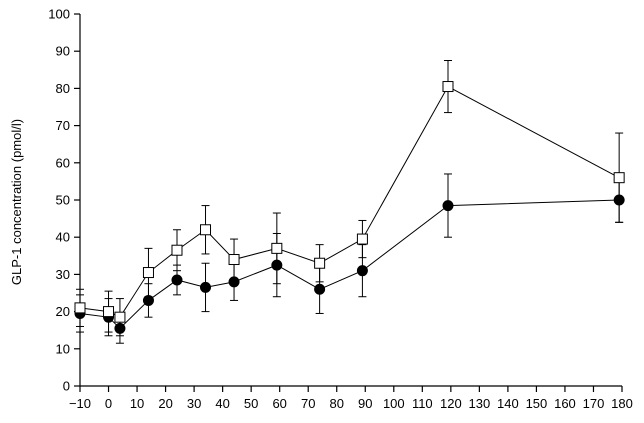 The width and height of the screenshot is (644, 423). What do you see at coordinates (63, 125) in the screenshot?
I see `y-tick-label: 70` at bounding box center [63, 125].